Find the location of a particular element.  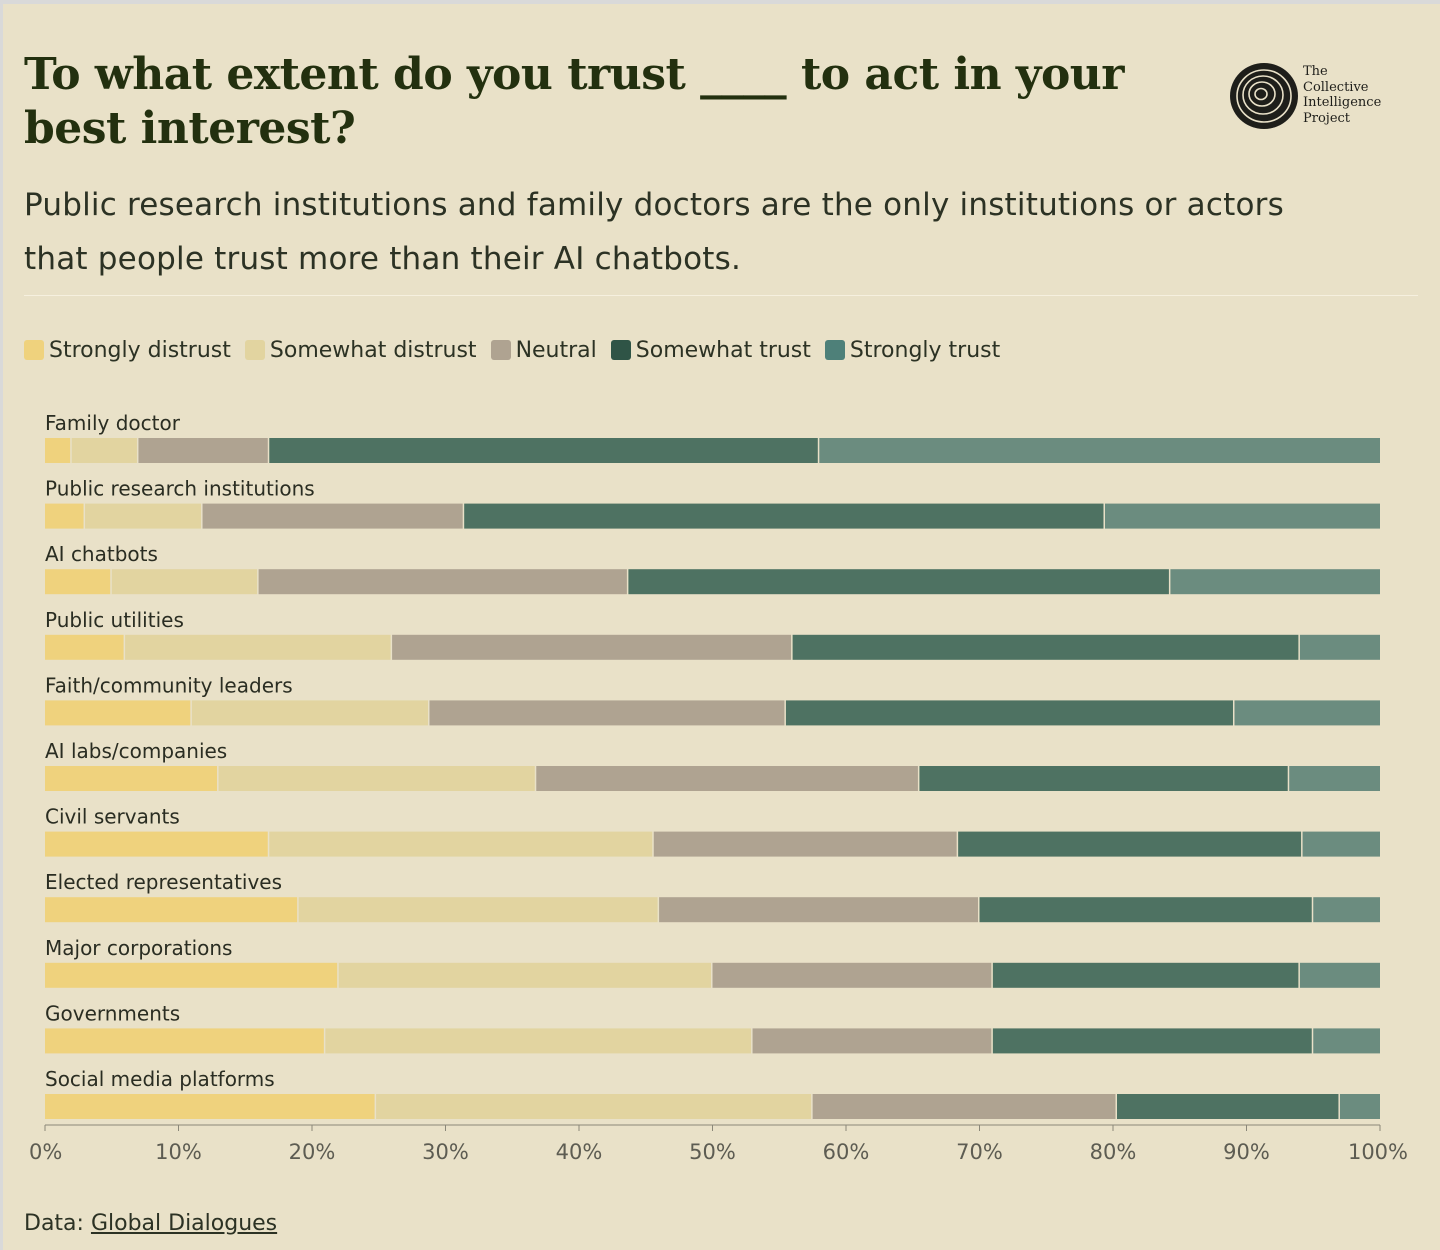

category-label: Family doctor is located at coordinates (113, 423).